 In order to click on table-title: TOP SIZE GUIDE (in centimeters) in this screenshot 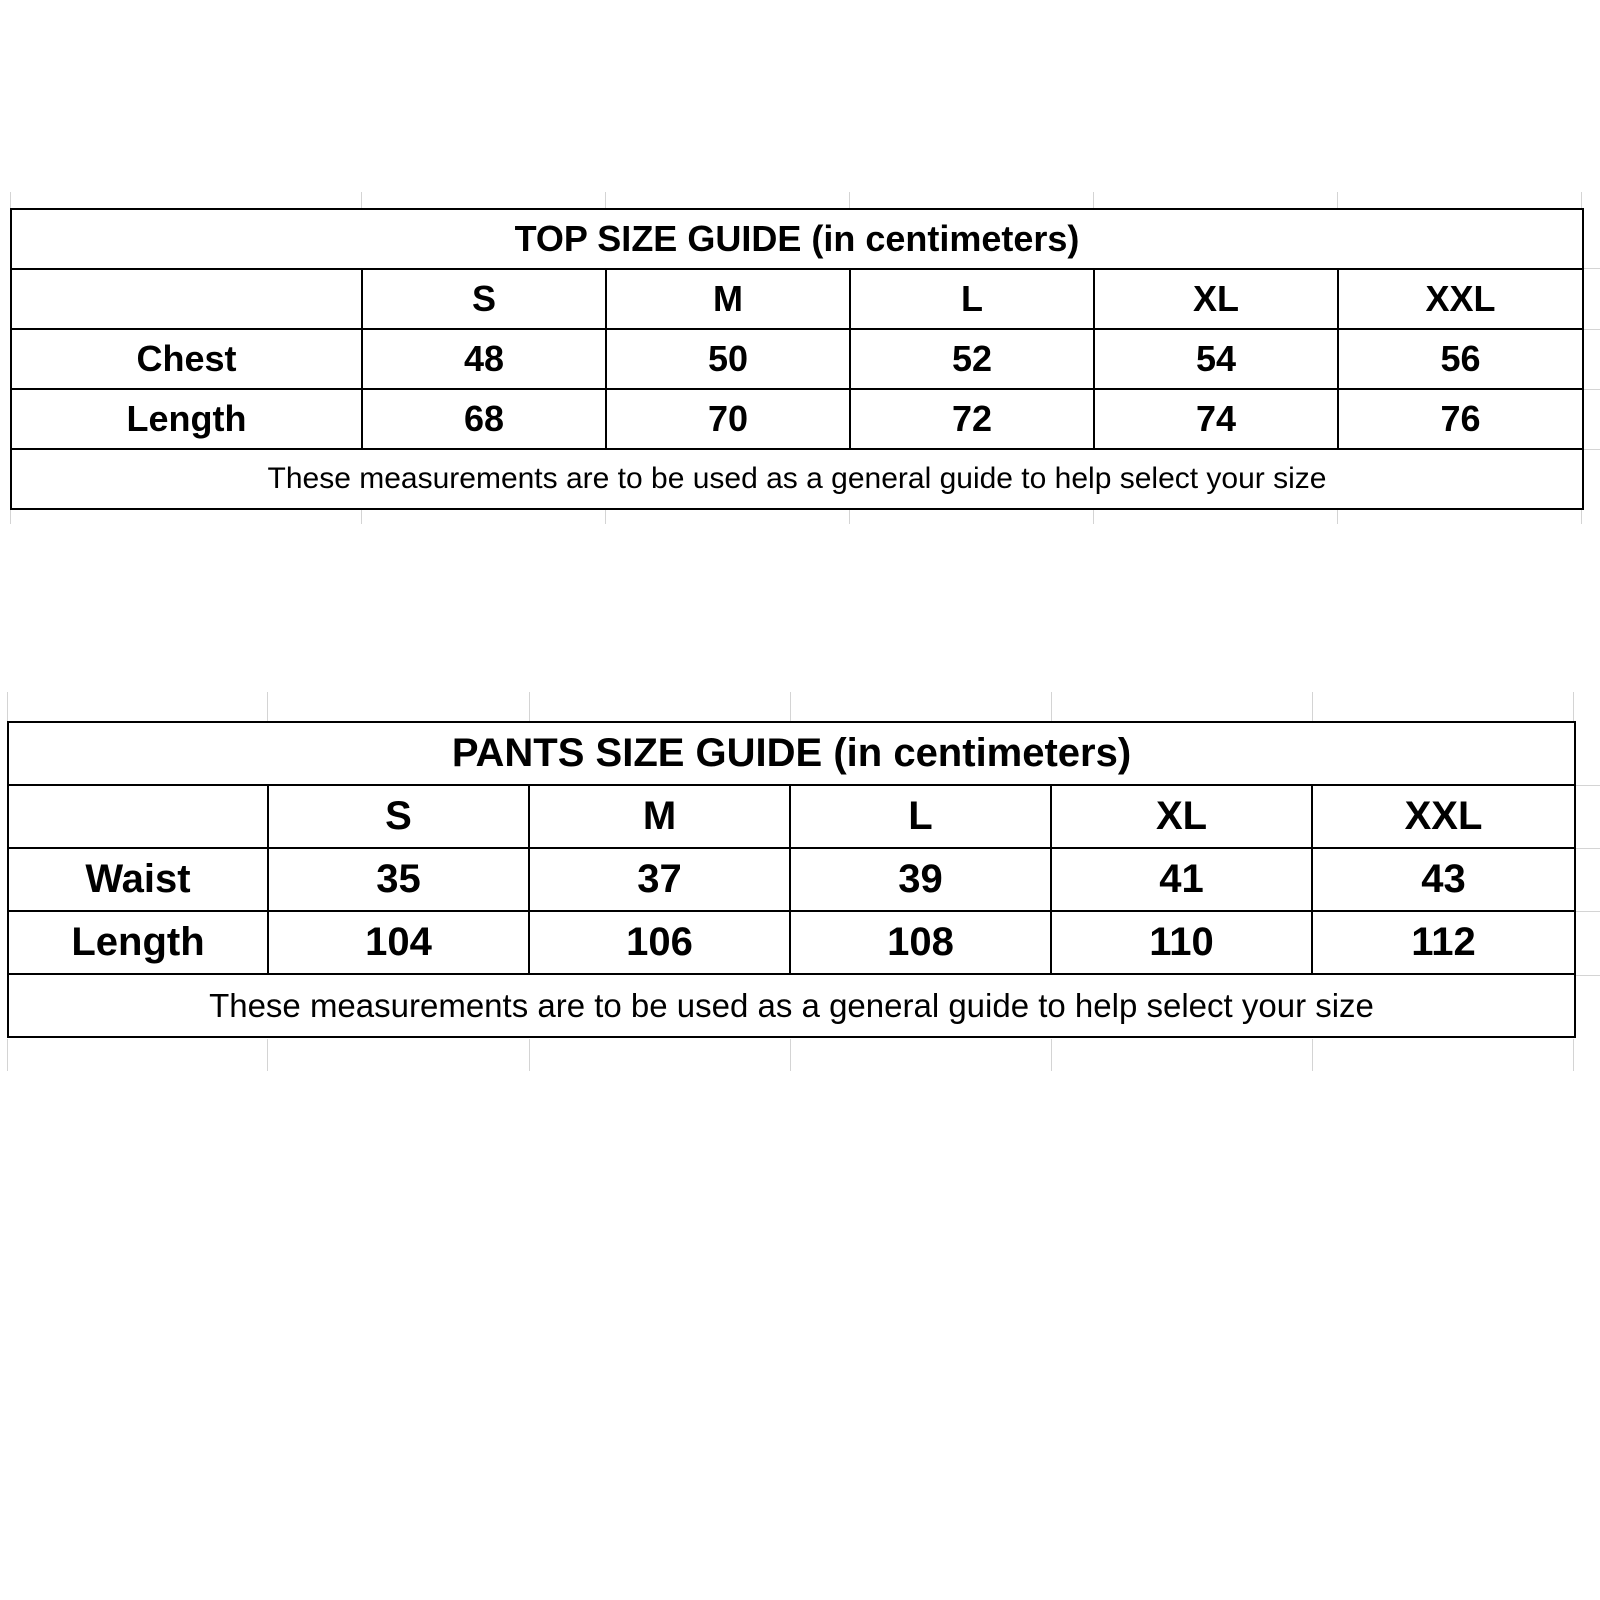, I will do `click(797, 239)`.